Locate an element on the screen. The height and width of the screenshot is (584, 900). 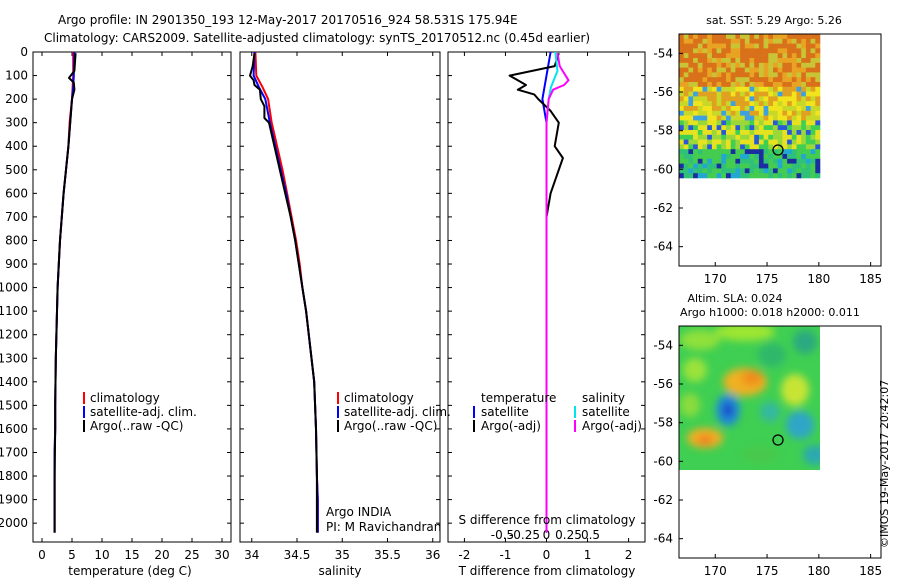
pi-annotation: PI: M Ravichandran is located at coordinates (383, 527).